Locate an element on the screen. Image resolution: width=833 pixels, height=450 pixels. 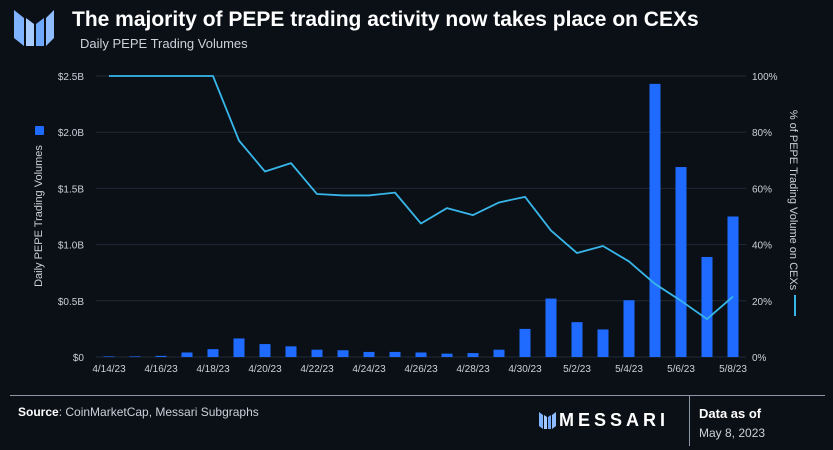
x-tick-label: 5/4/23 is located at coordinates (629, 369).